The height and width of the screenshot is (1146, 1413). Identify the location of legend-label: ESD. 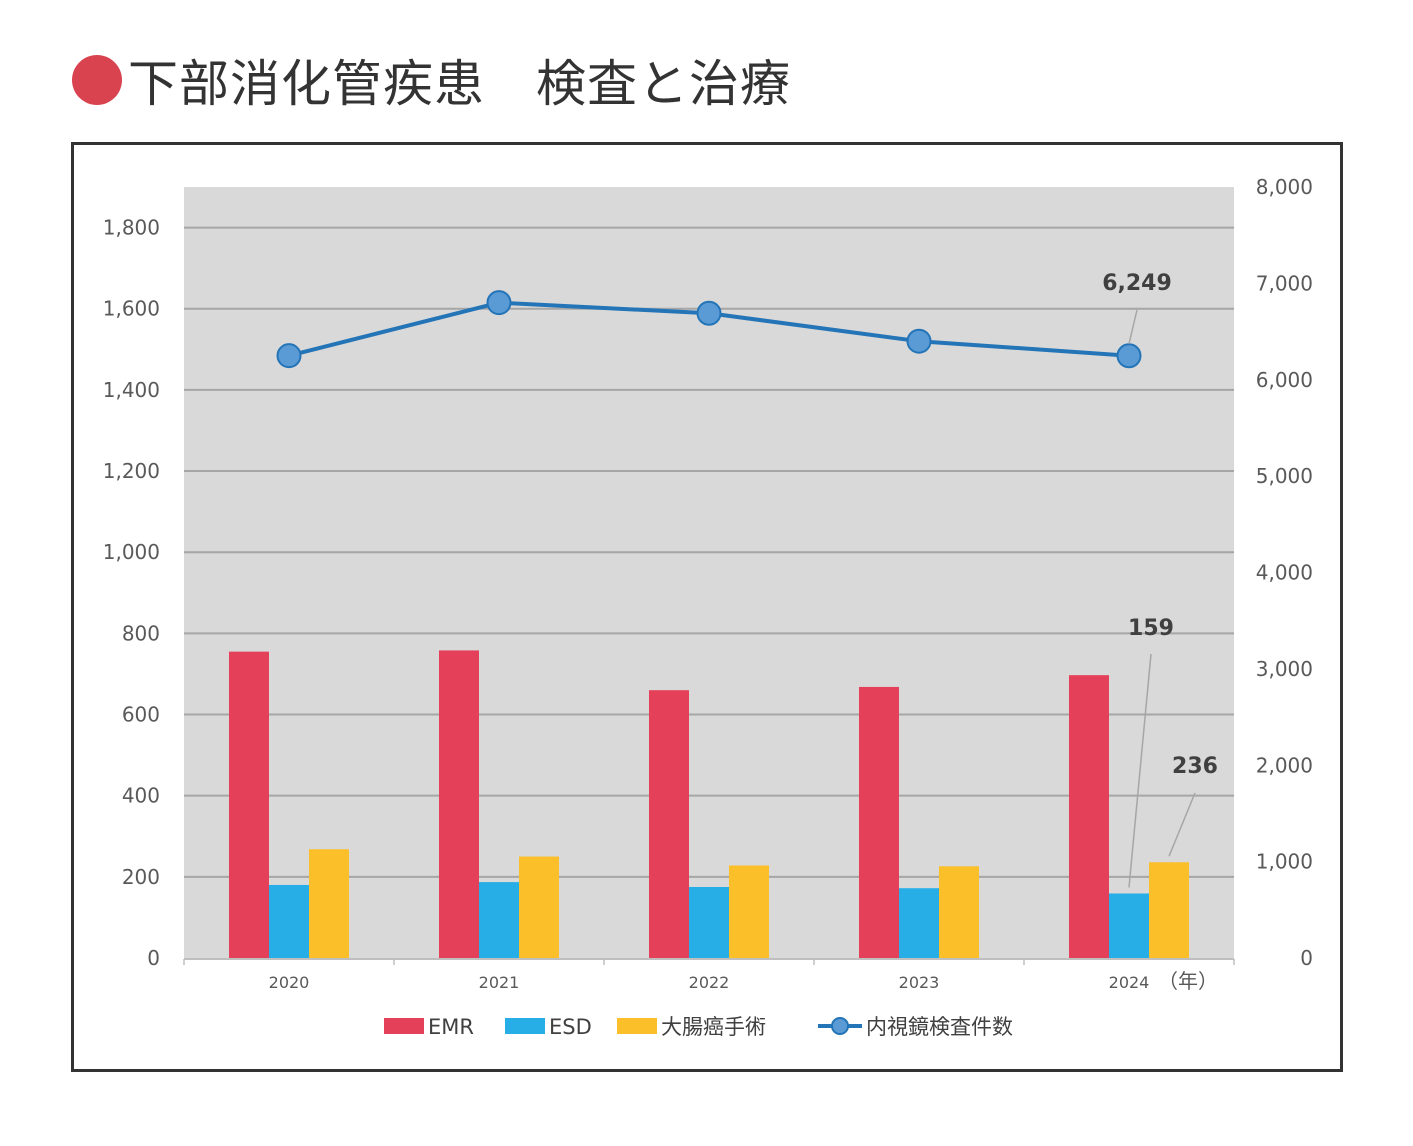
(570, 1027).